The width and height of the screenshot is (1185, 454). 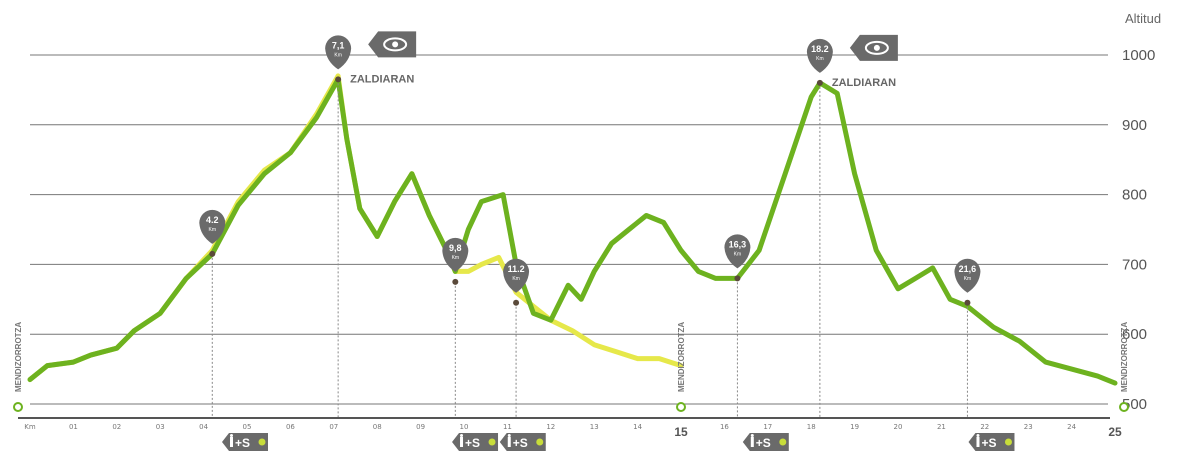 What do you see at coordinates (1115, 432) in the screenshot?
I see `x-tick-25: 25` at bounding box center [1115, 432].